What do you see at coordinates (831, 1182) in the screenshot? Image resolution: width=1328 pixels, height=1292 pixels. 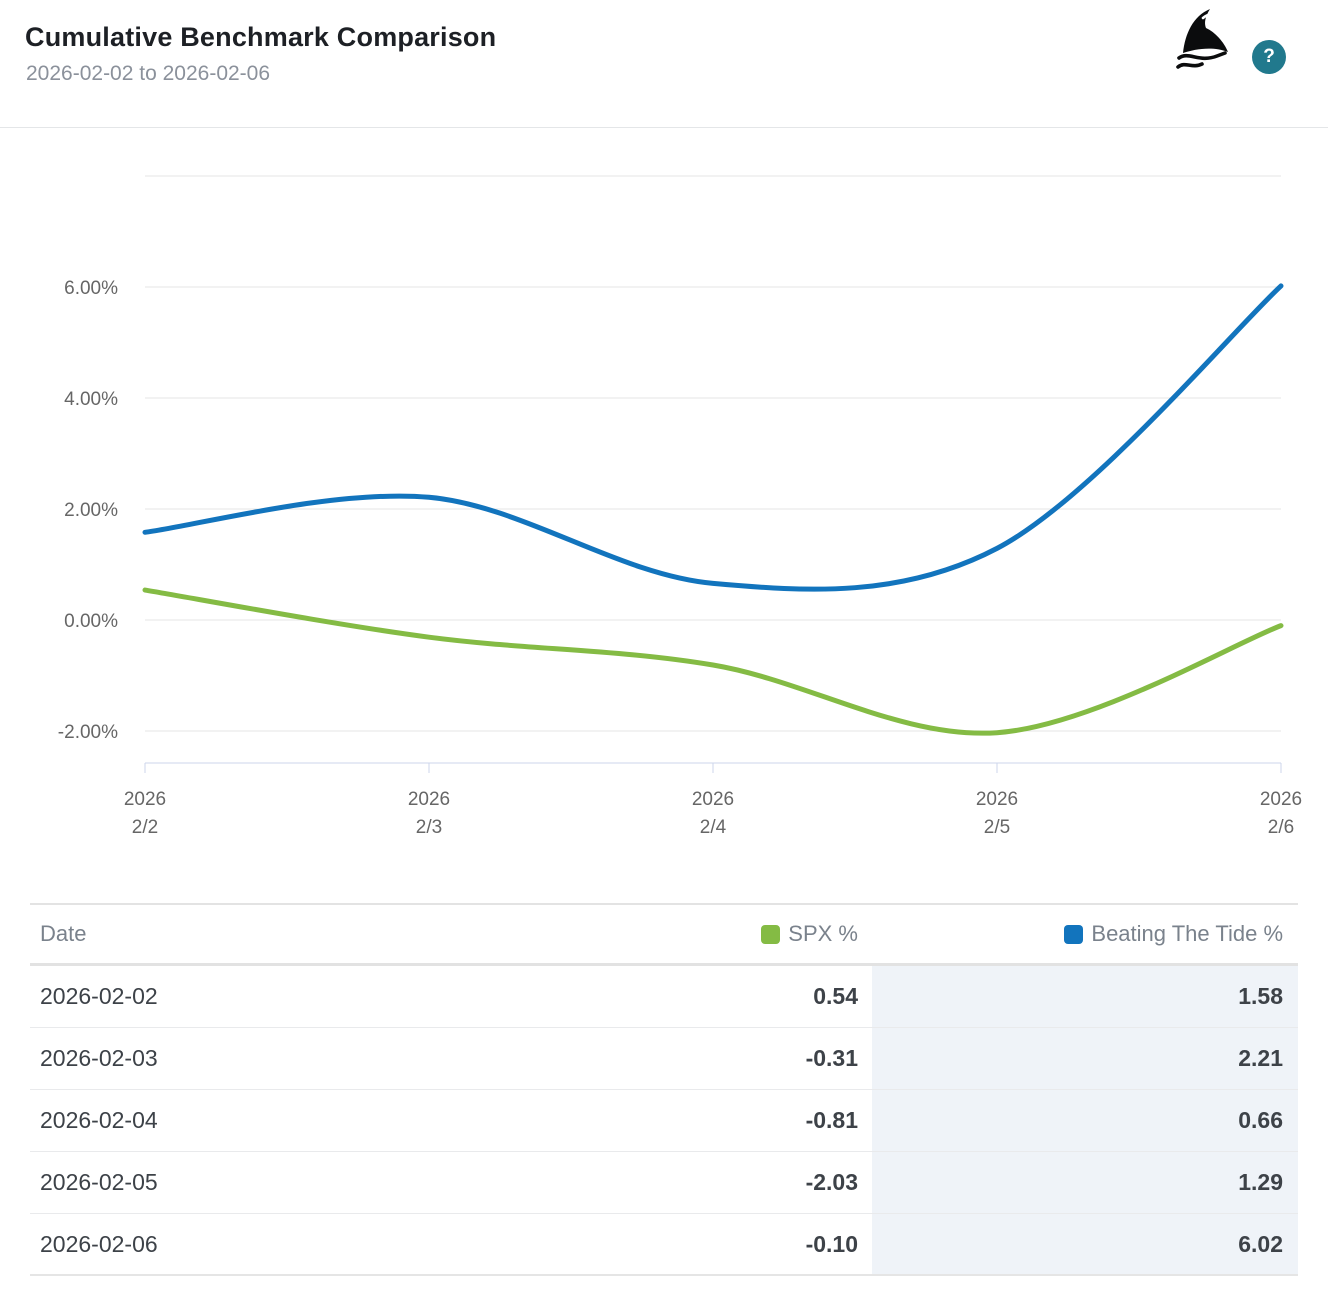 I see `spx-value-cell: -2.03` at bounding box center [831, 1182].